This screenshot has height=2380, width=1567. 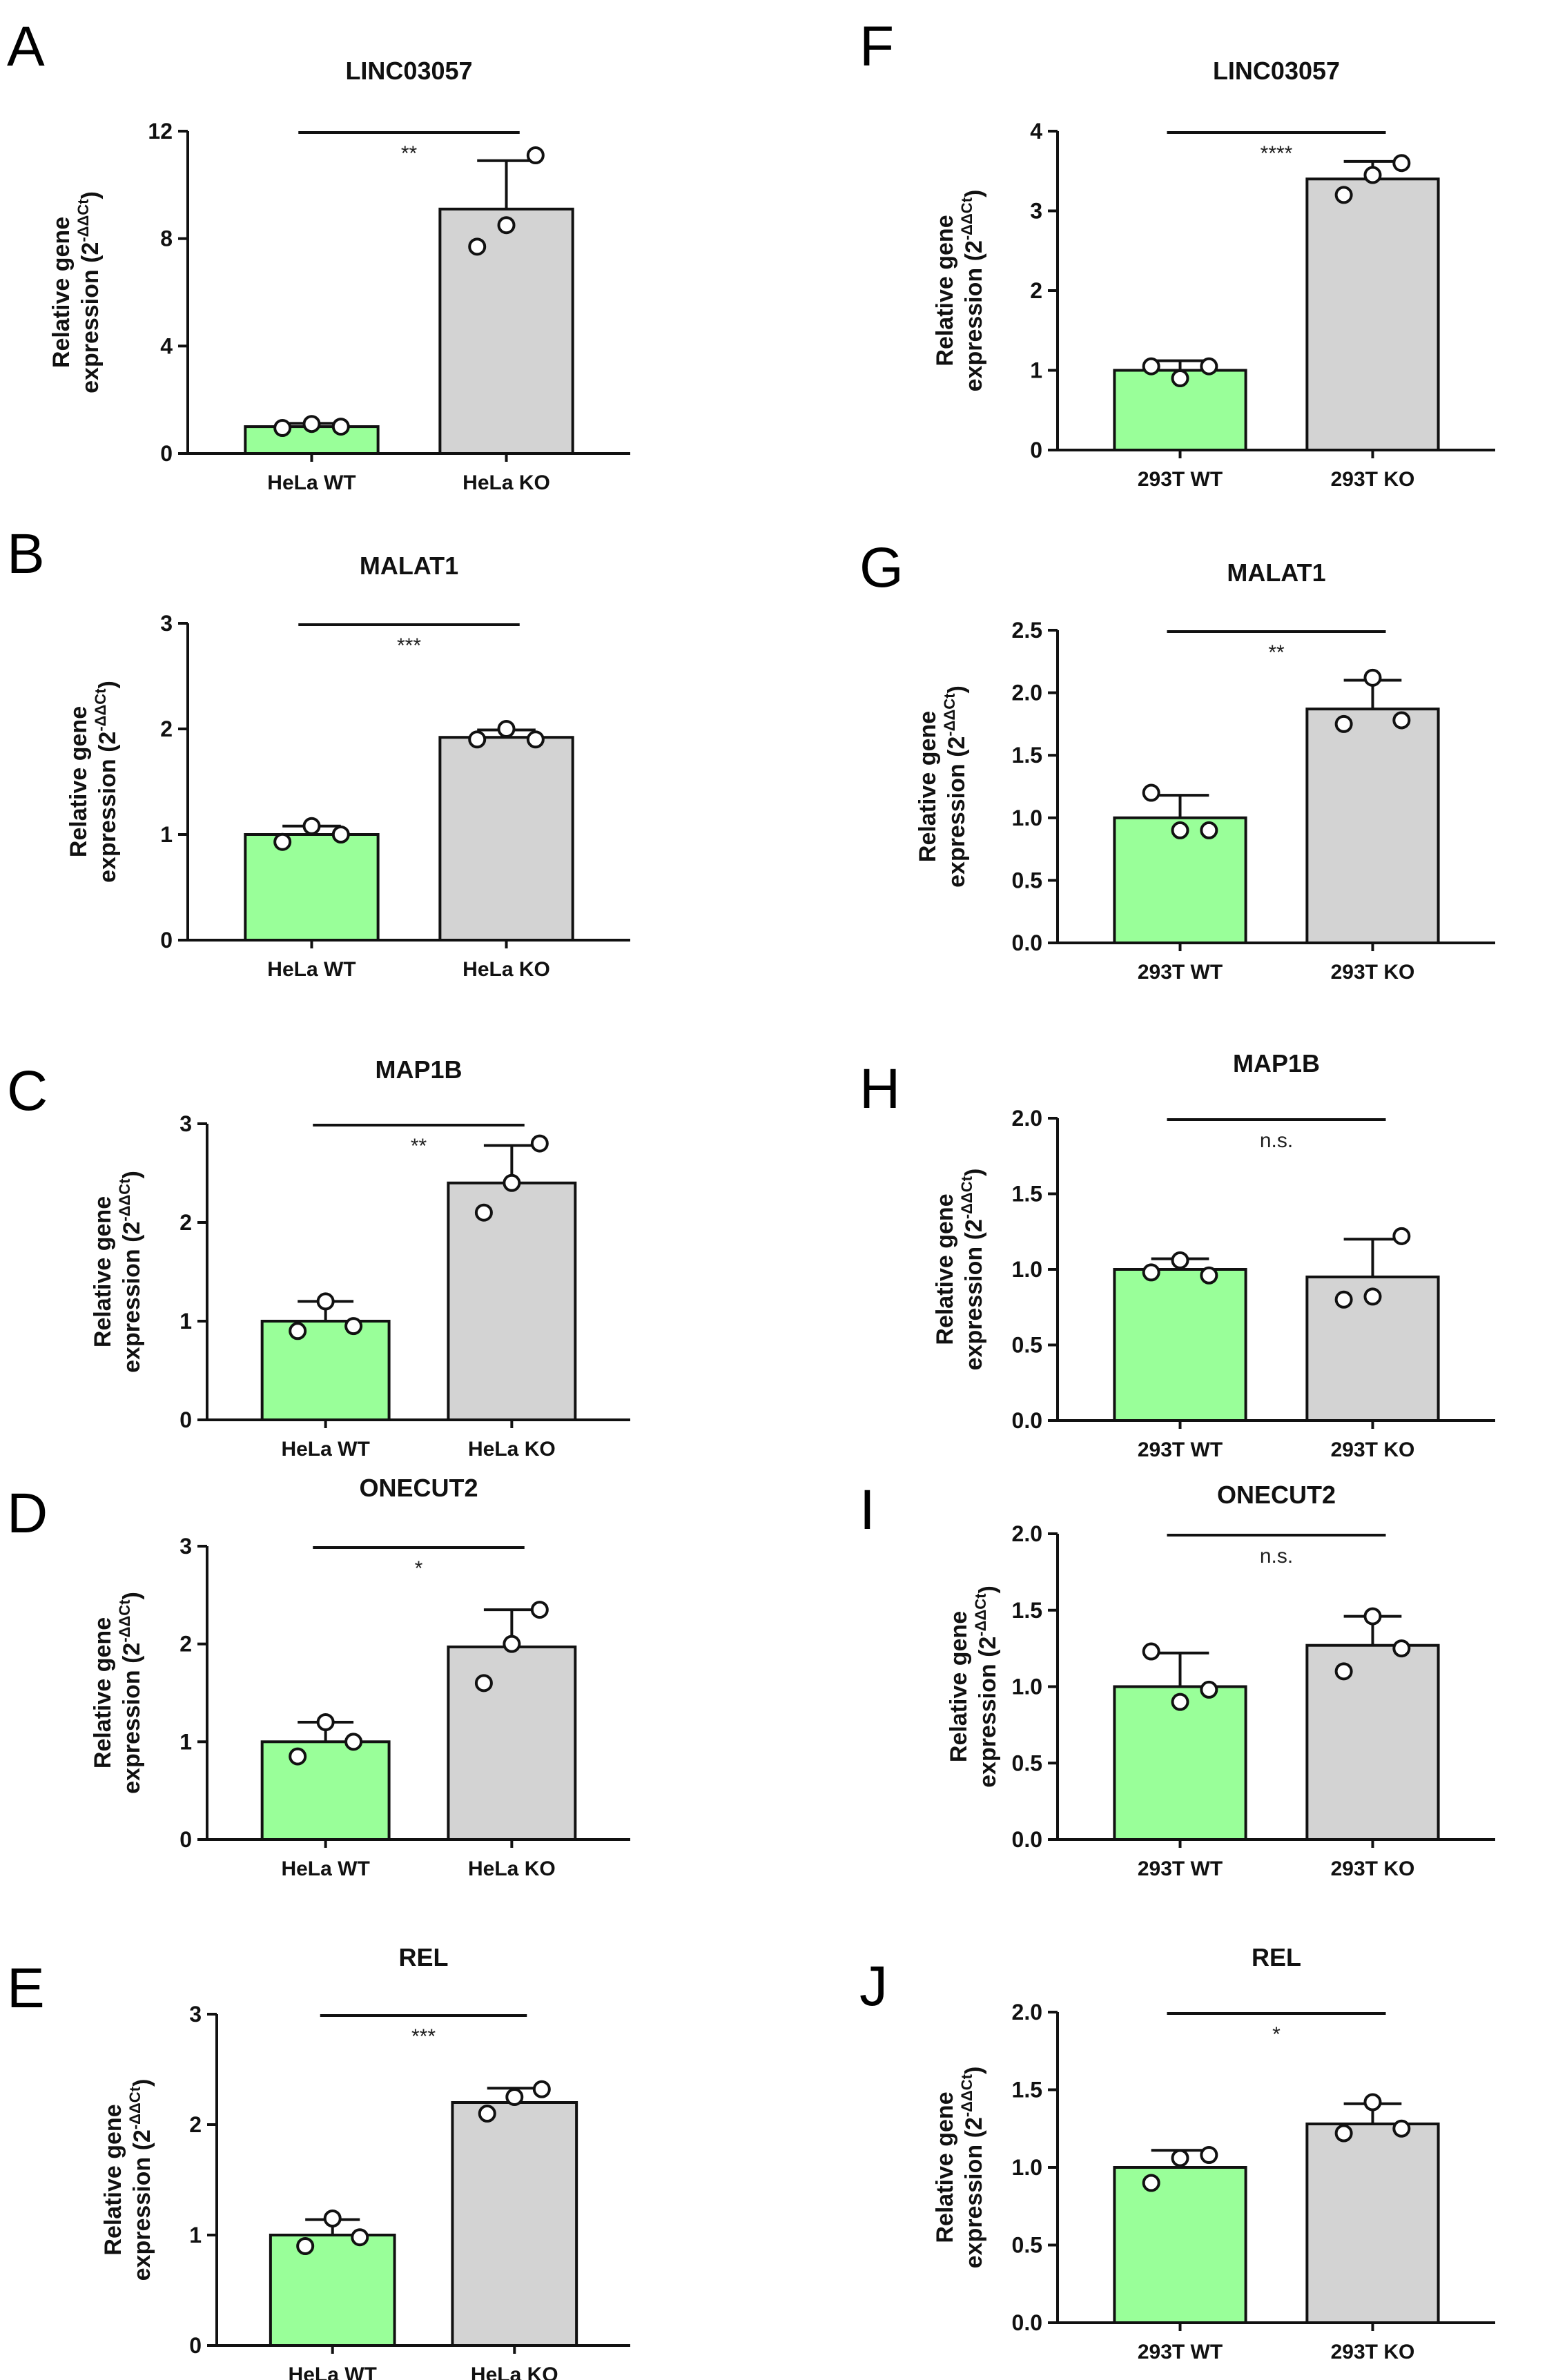 I want to click on significance-label: *, so click(x=1276, y=2034).